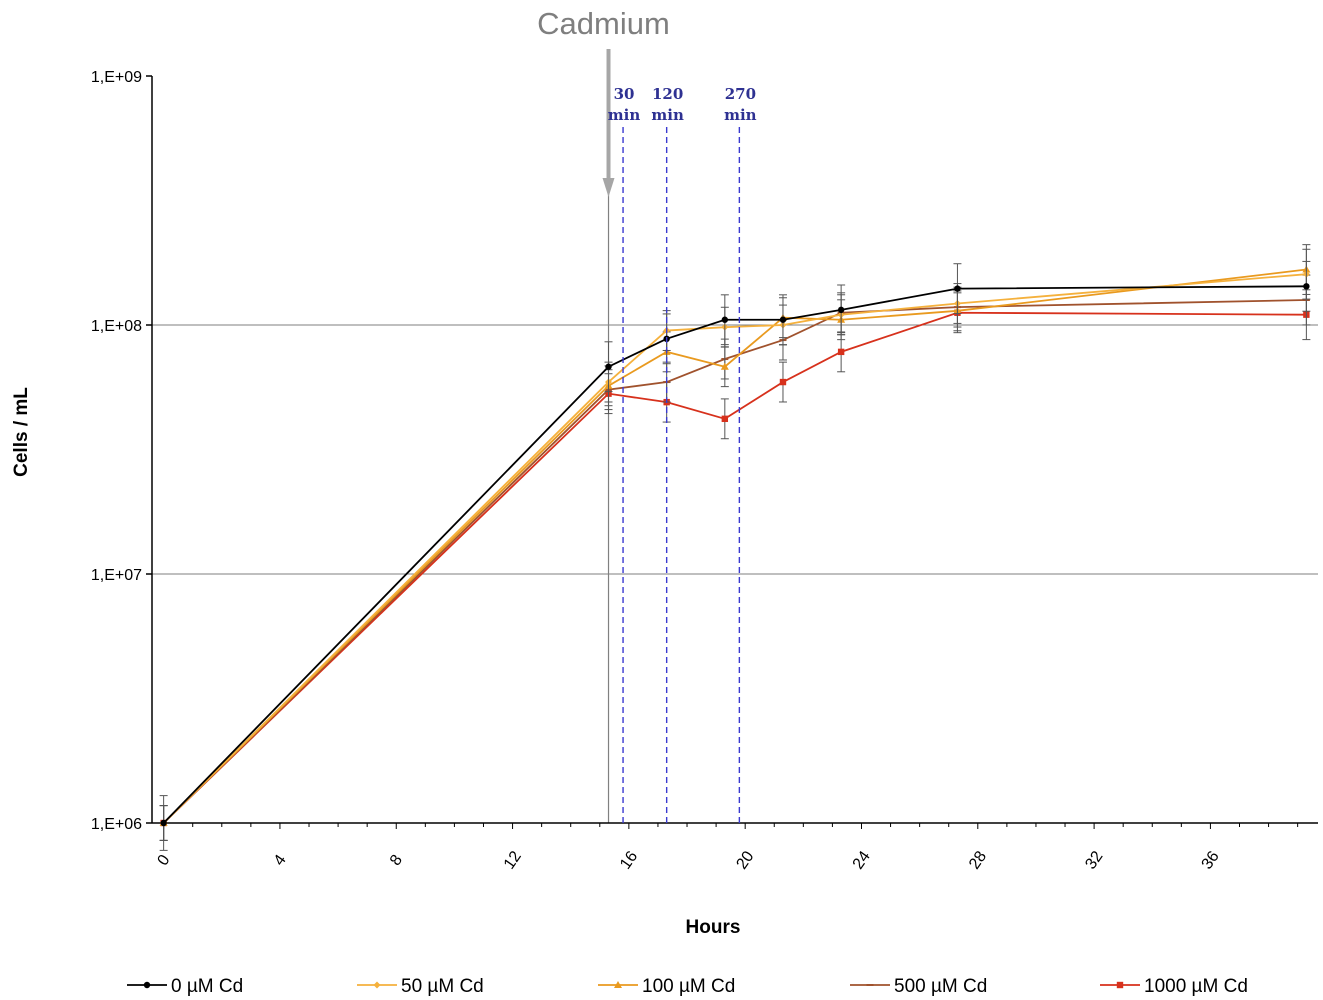 The image size is (1323, 1000). Describe the element at coordinates (940, 986) in the screenshot. I see `legend-label: 500 µM Cd` at that location.